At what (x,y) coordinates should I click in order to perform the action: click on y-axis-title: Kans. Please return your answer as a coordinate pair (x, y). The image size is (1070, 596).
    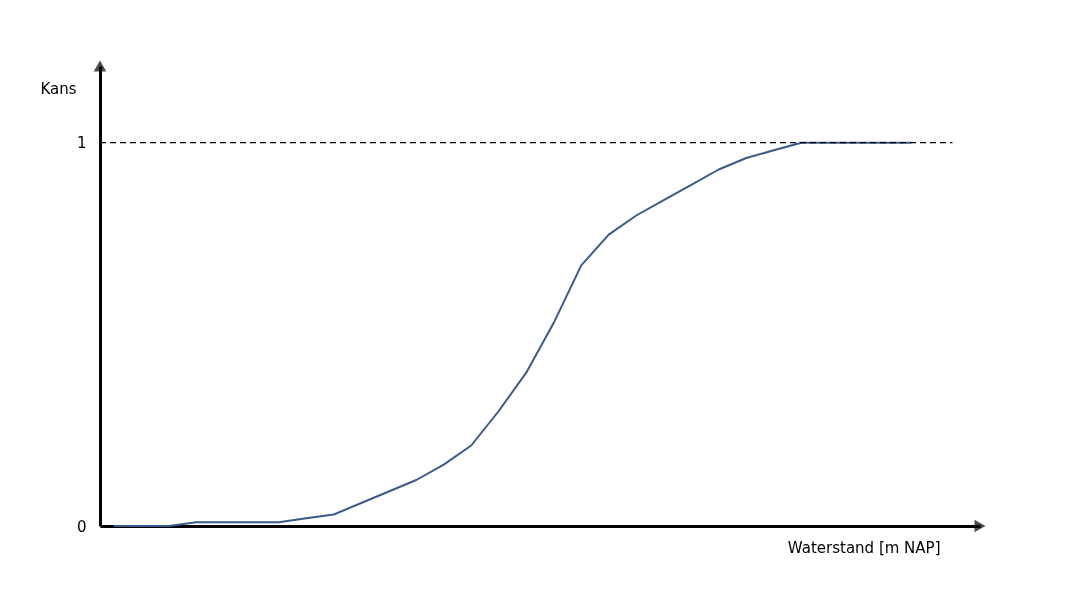
    Looking at the image, I should click on (58, 88).